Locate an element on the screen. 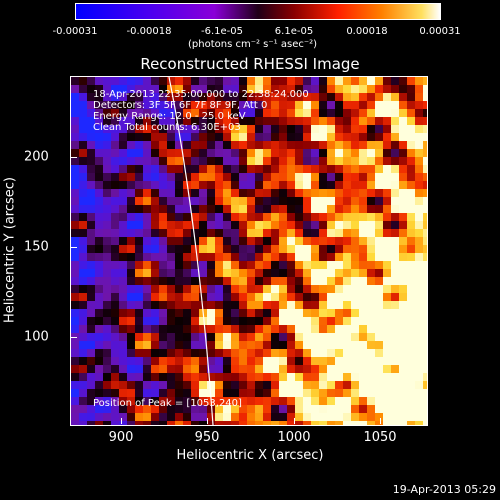 This screenshot has width=500, height=500. y-tick-label: 100 is located at coordinates (36, 337).